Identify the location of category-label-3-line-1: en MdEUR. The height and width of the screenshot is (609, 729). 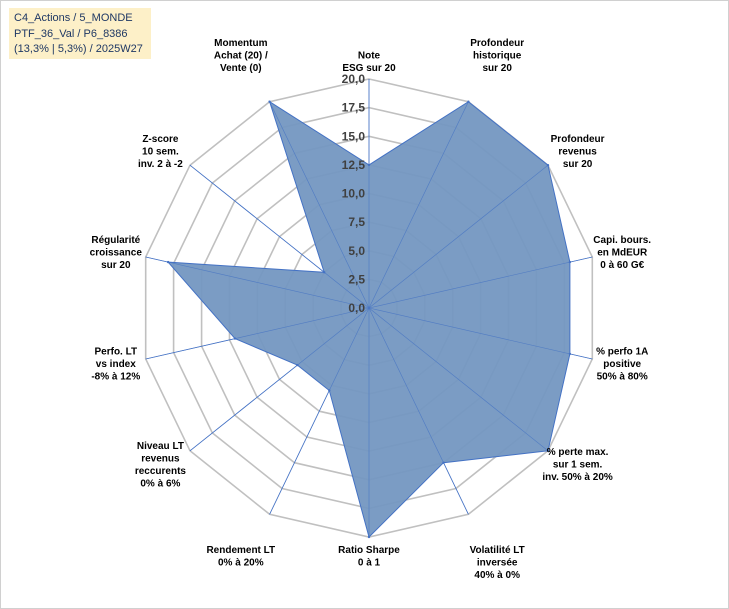
(622, 252).